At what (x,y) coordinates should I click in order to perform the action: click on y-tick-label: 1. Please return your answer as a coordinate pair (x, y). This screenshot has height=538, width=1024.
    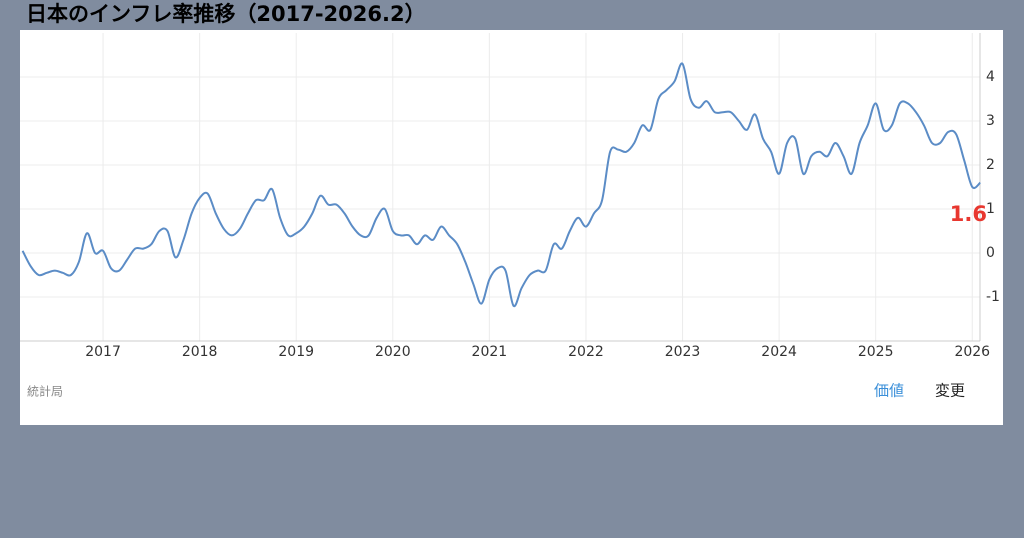
    Looking at the image, I should click on (990, 209).